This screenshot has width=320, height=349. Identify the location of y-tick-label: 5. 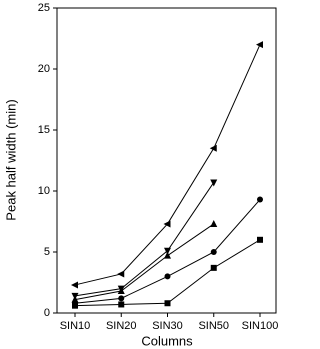
(47, 252).